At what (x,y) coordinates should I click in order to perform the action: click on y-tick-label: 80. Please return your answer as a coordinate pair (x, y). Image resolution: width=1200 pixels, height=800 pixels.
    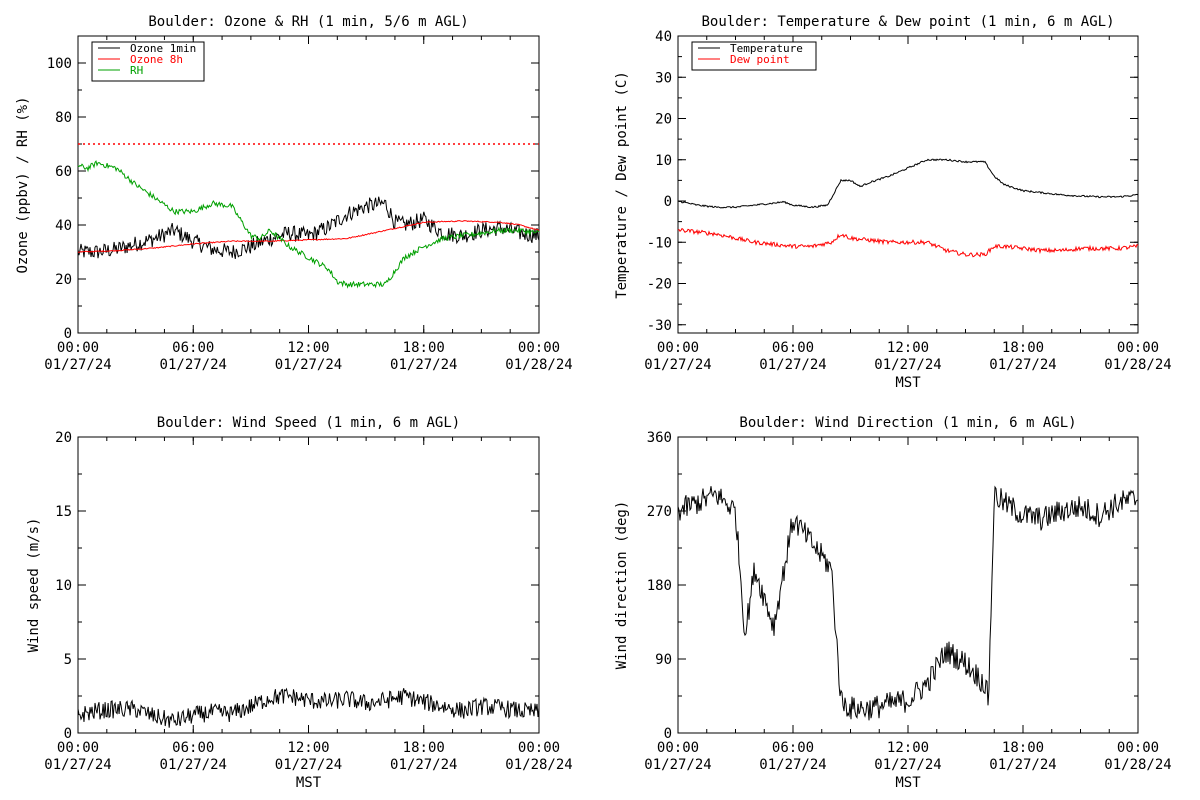
    Looking at the image, I should click on (63, 118).